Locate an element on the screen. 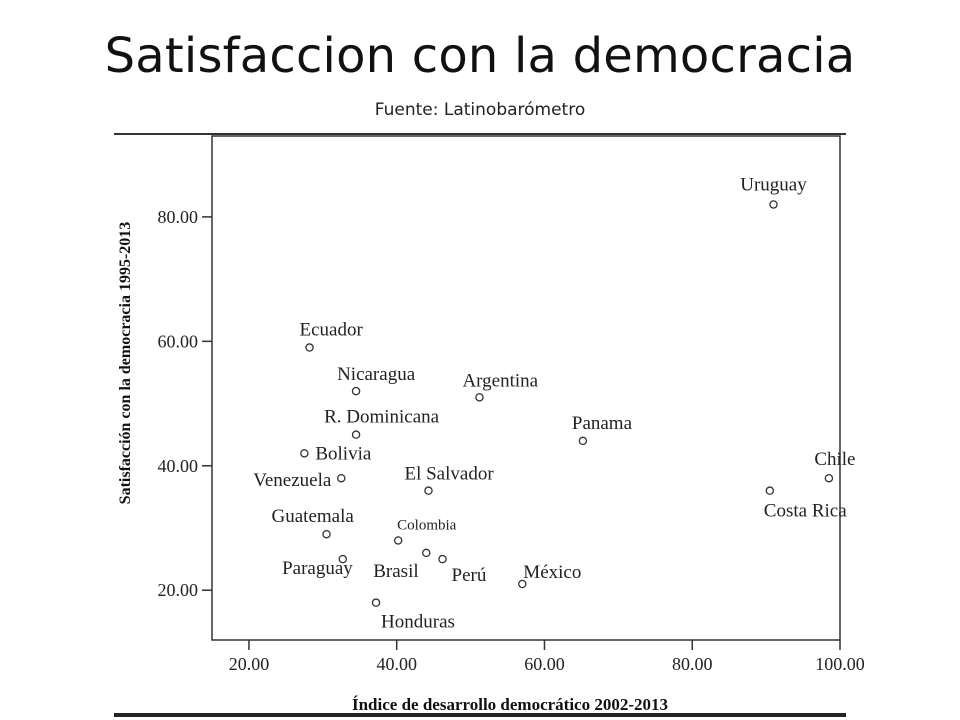 This screenshot has height=720, width=960. point-label-guatemala: Guatemala is located at coordinates (313, 516).